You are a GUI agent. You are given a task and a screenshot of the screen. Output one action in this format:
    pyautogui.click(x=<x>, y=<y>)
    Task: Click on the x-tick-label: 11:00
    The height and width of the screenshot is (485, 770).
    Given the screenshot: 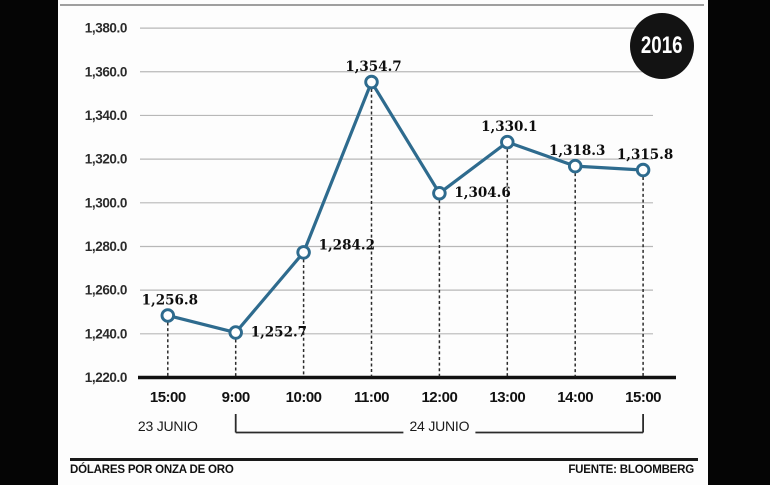 What is the action you would take?
    pyautogui.click(x=371, y=397)
    